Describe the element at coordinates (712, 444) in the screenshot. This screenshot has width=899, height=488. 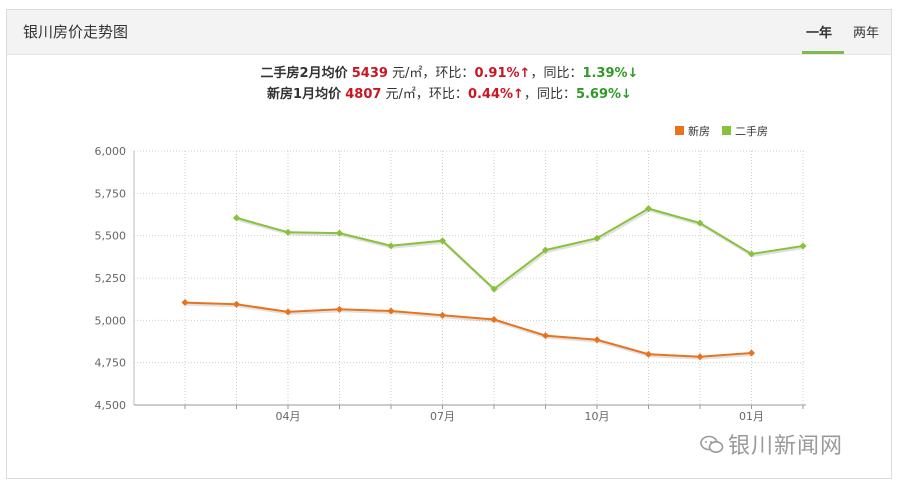
I see `wechat-icon` at that location.